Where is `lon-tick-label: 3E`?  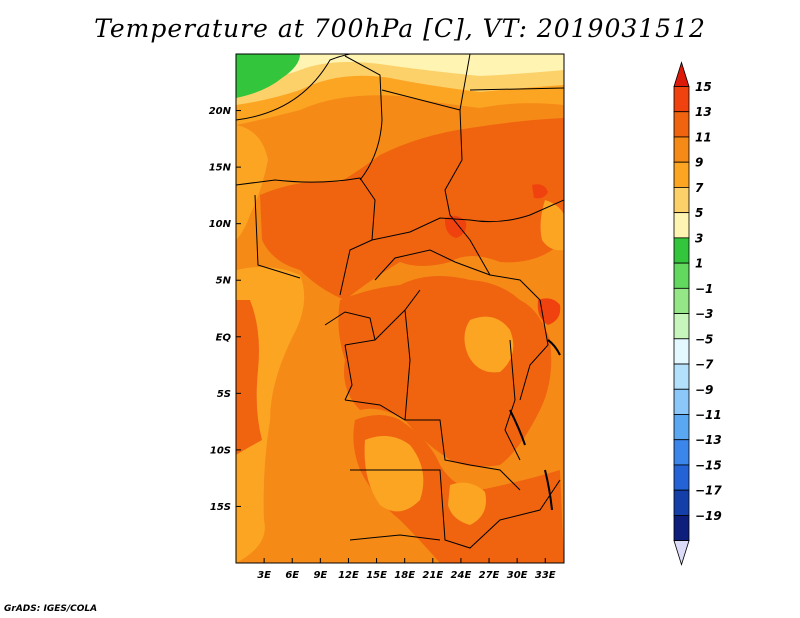
lon-tick-label: 3E is located at coordinates (264, 575).